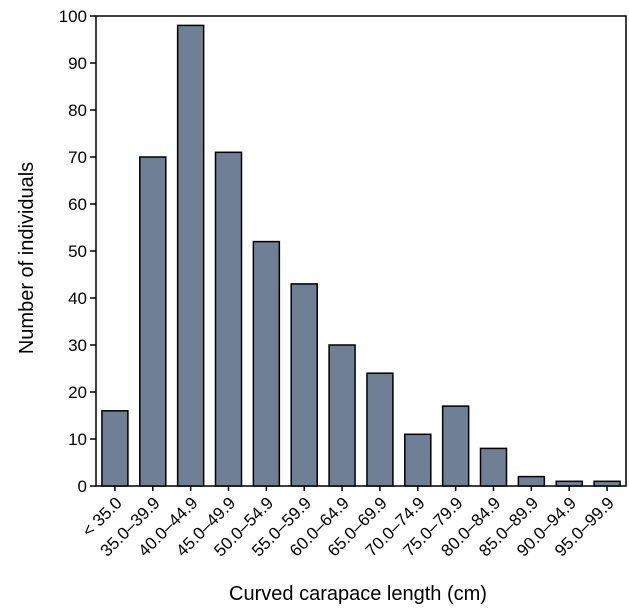  I want to click on y-tick-label: 60, so click(77, 204).